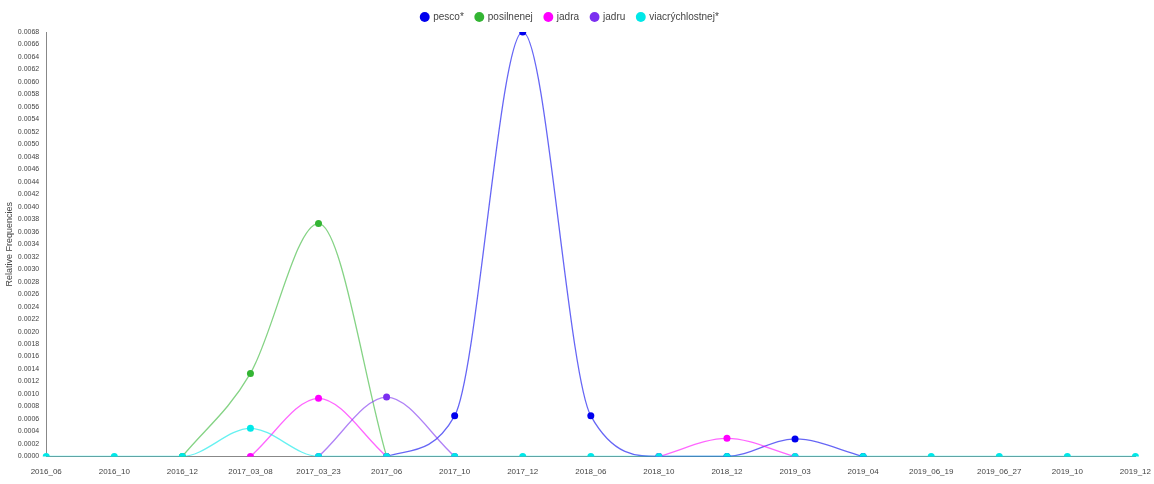 The height and width of the screenshot is (484, 1154). What do you see at coordinates (448, 16) in the screenshot?
I see `legend-label: pesco*` at bounding box center [448, 16].